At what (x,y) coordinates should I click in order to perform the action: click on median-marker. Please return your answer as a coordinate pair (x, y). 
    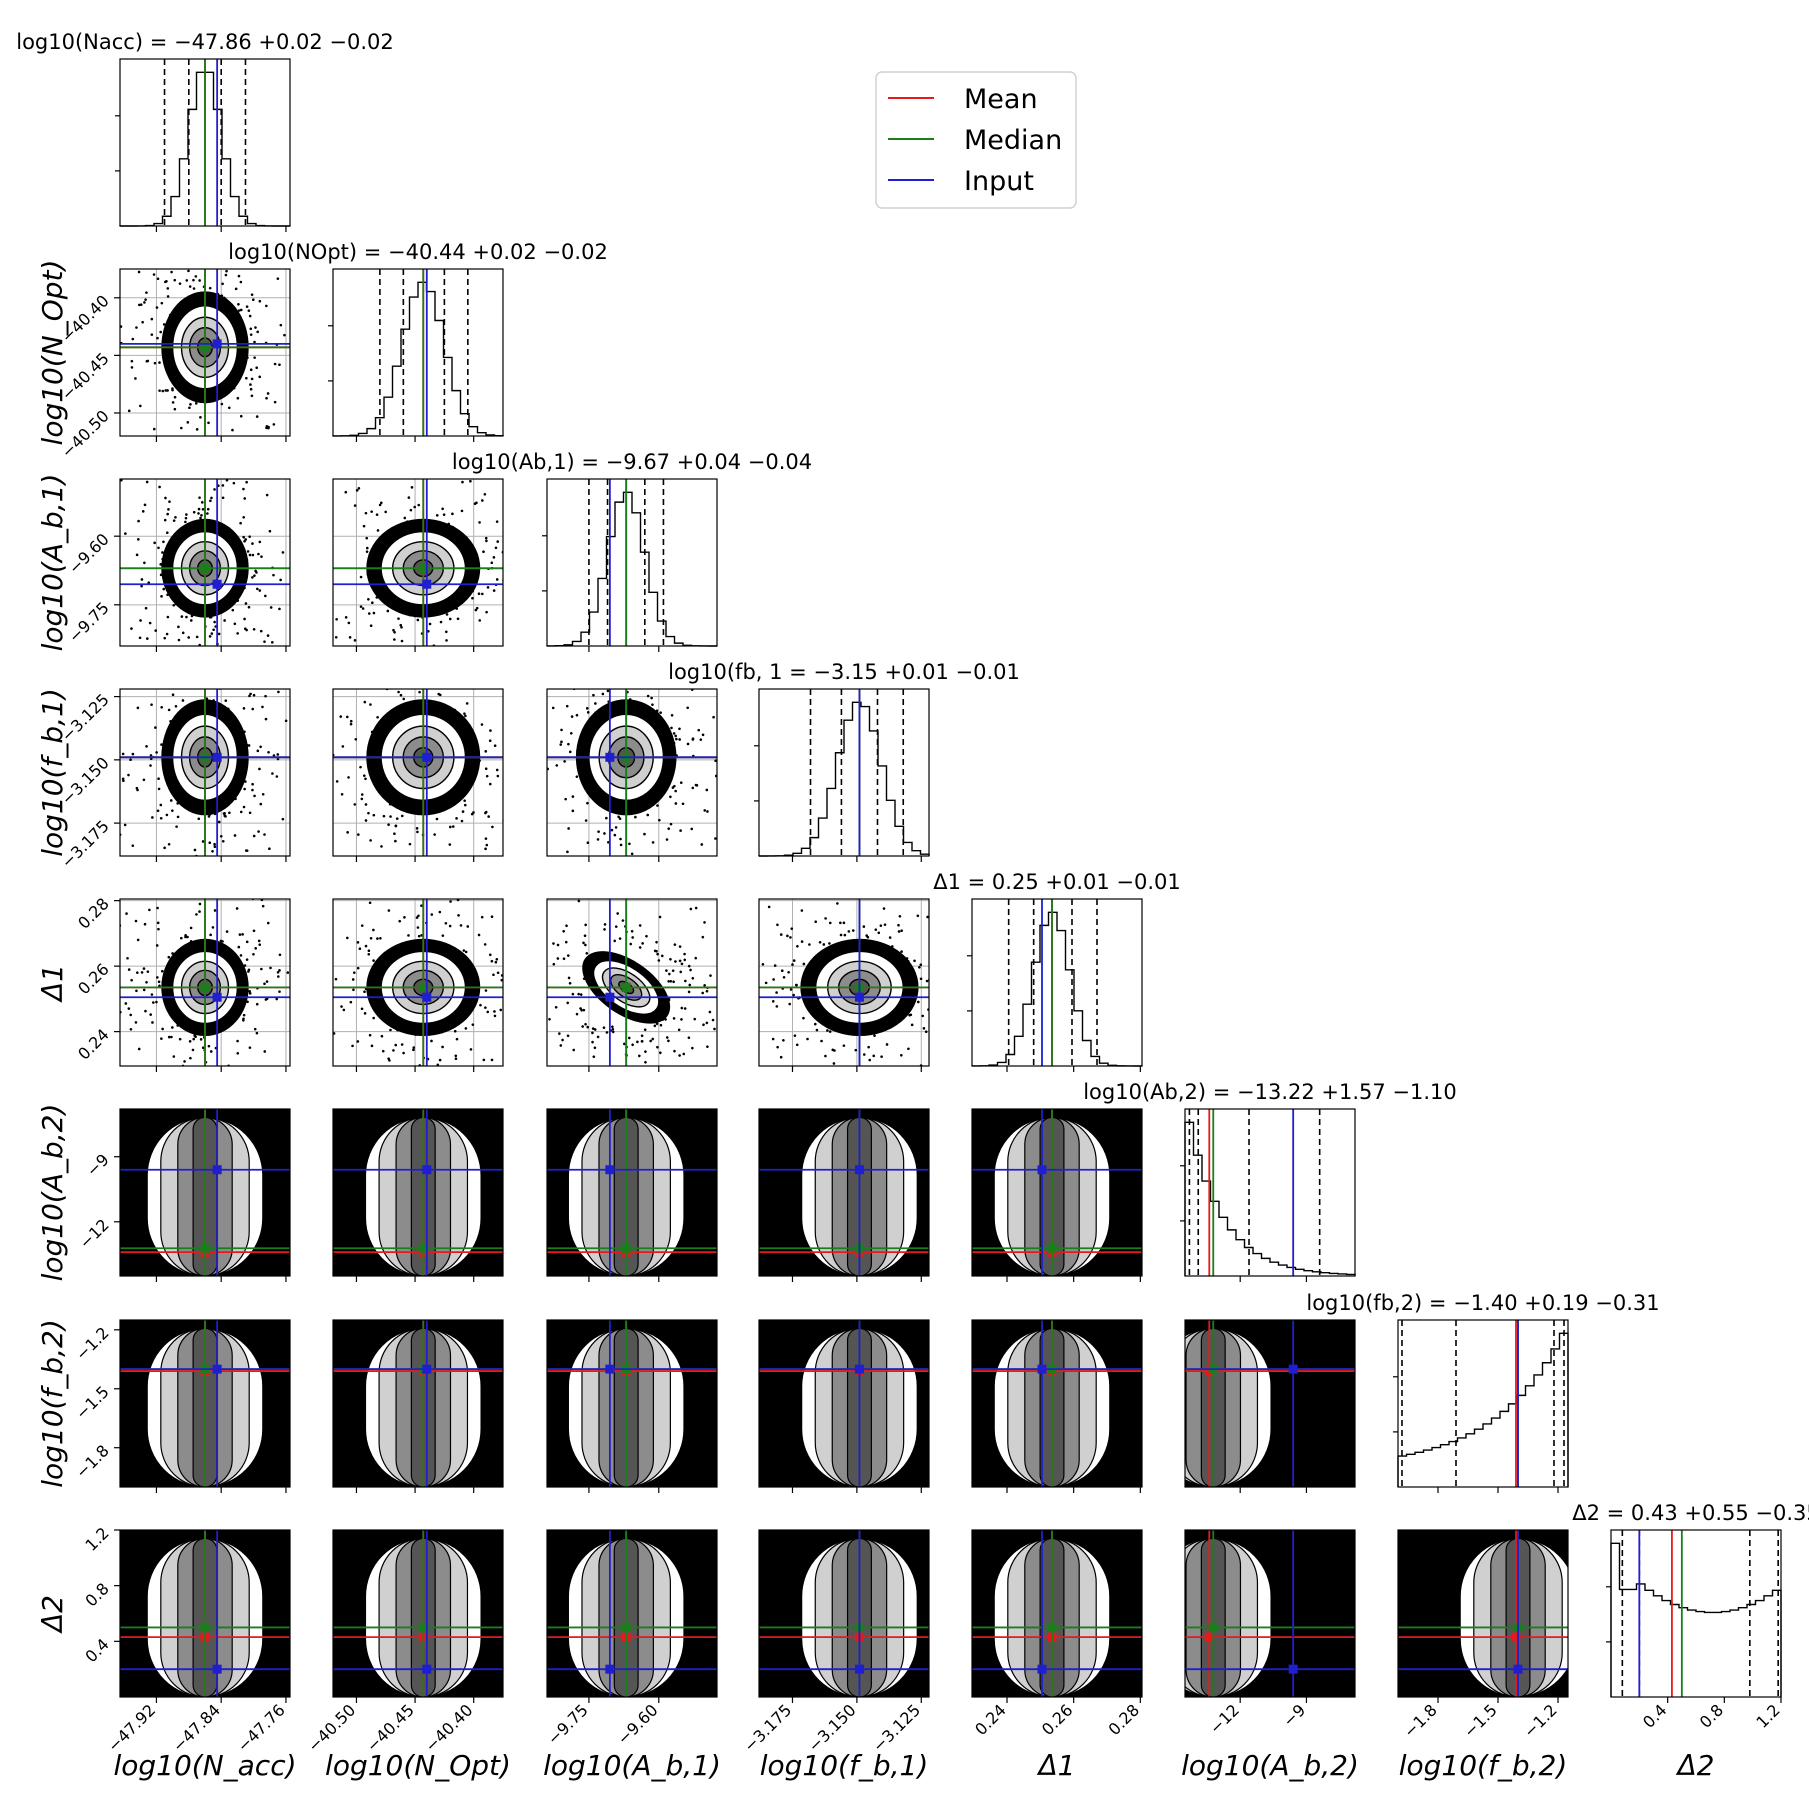
    Looking at the image, I should click on (423, 1627).